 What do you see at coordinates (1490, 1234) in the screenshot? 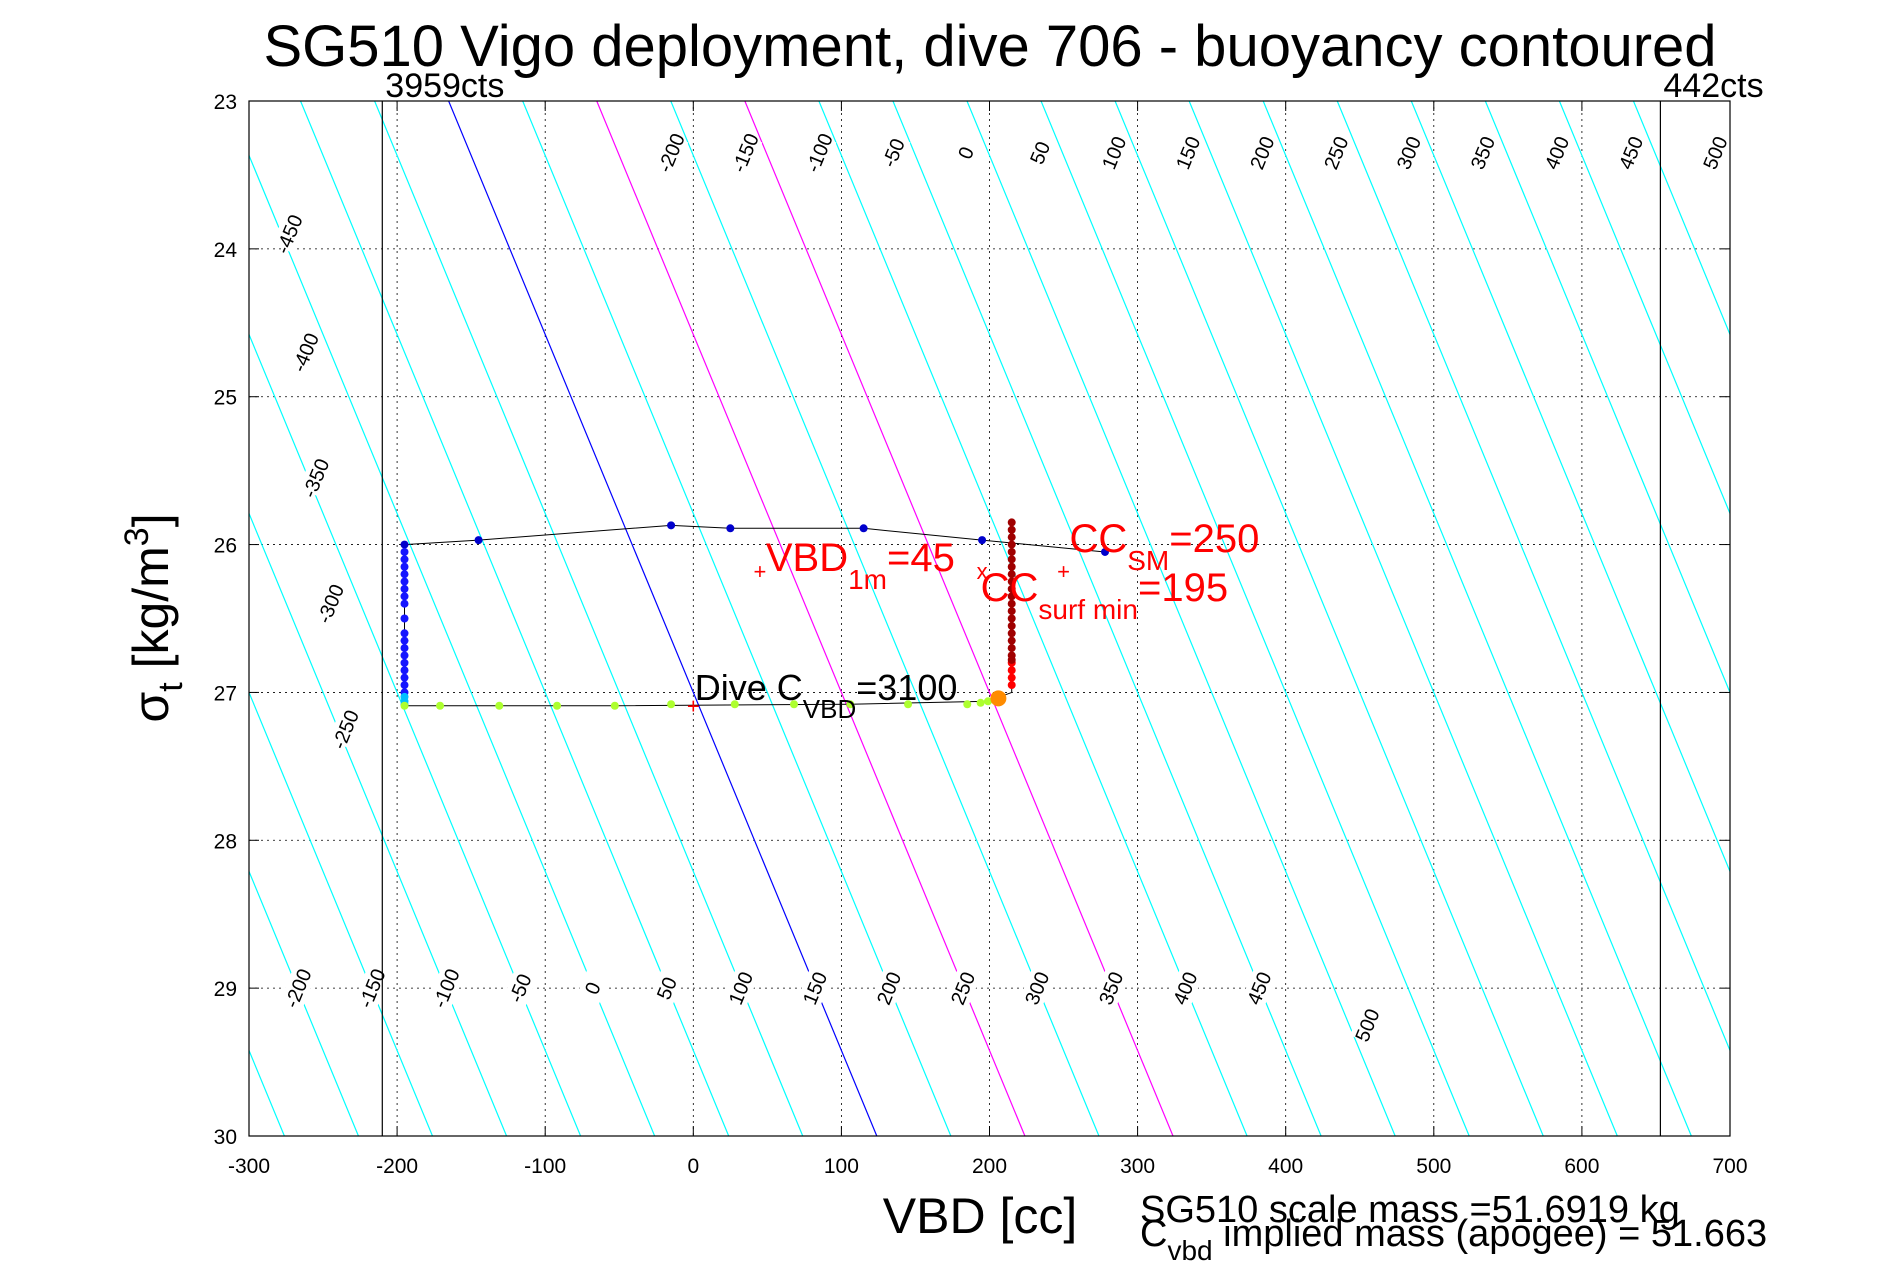
I see `footer-implied-mass-value: implied mass (apogee) = 51.663` at bounding box center [1490, 1234].